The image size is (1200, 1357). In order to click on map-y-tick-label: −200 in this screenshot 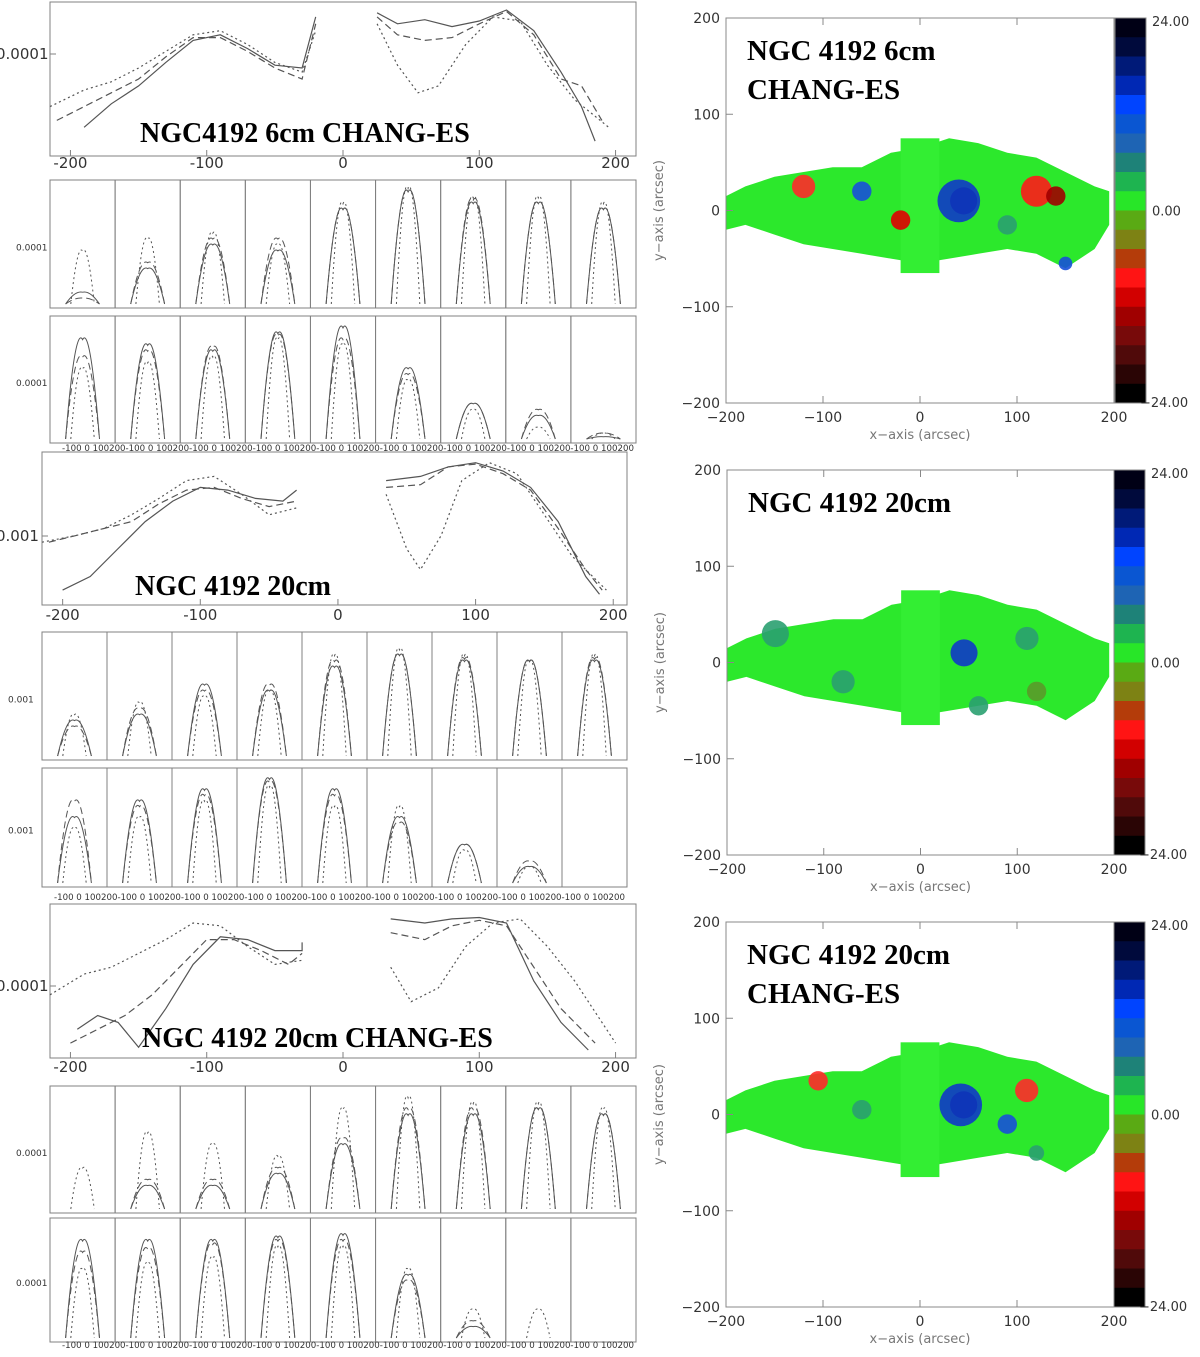, I will do `click(701, 404)`.